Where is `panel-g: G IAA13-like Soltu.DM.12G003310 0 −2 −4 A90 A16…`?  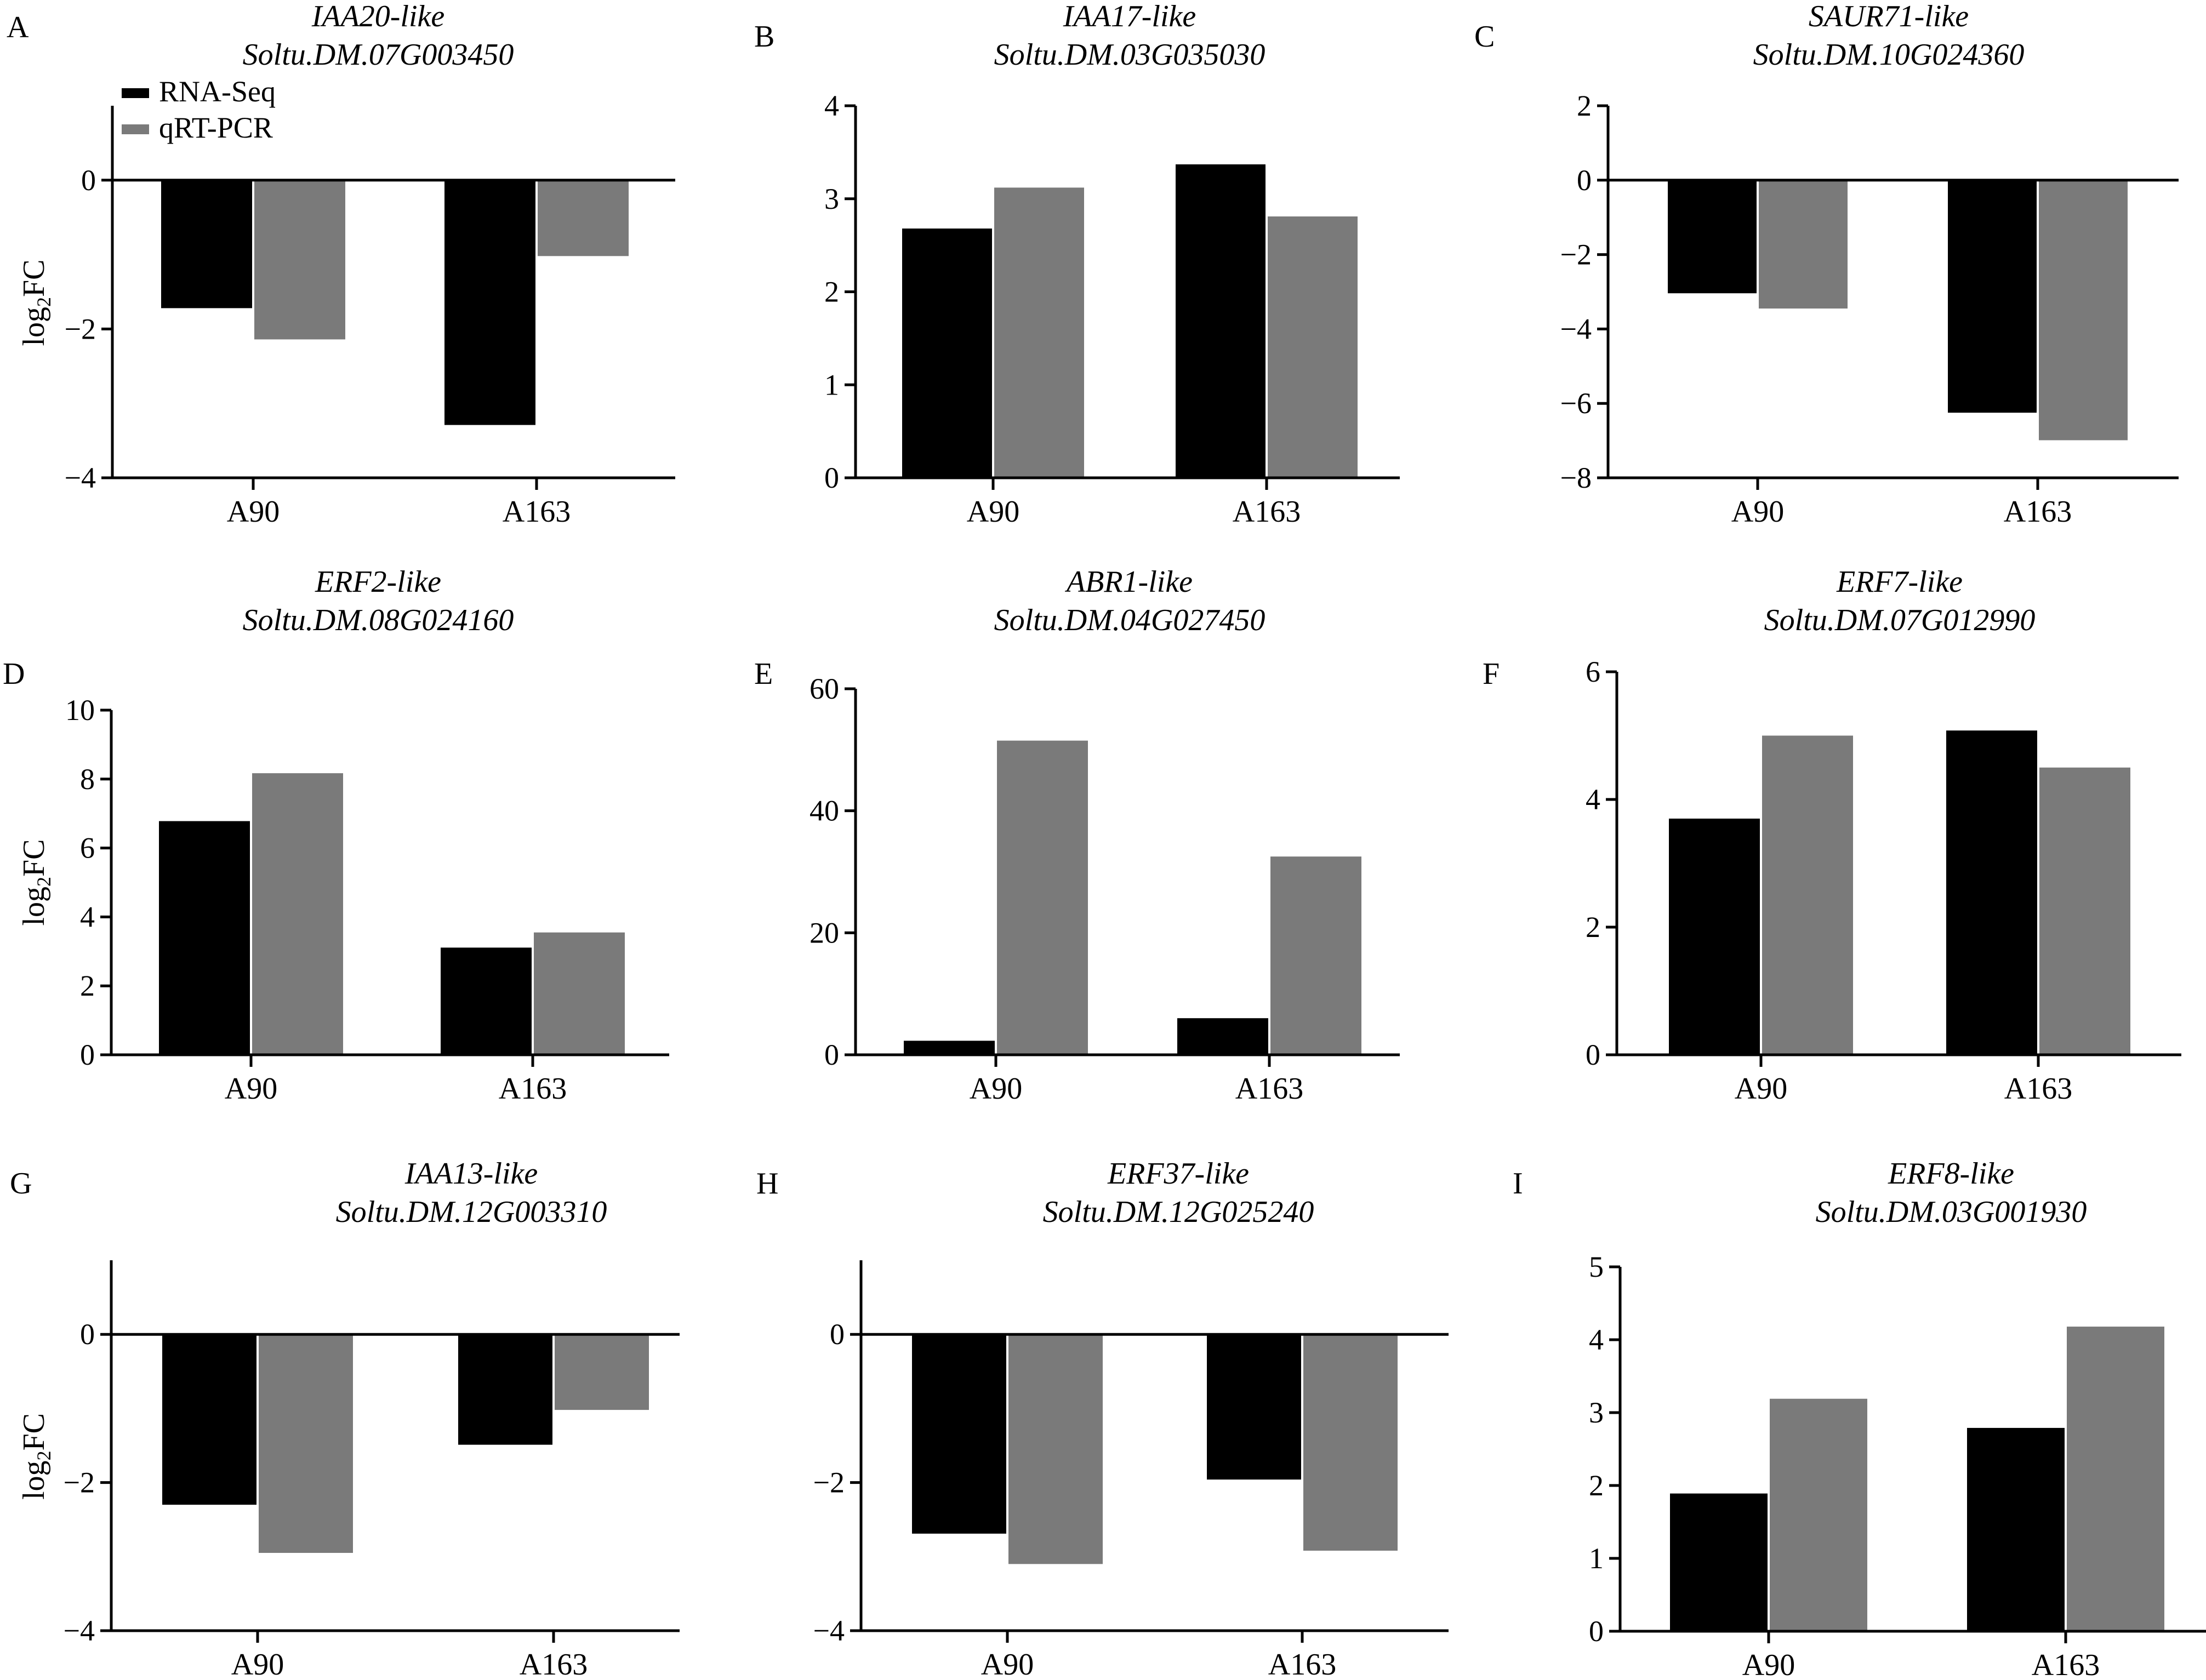
panel-g: G IAA13-like Soltu.DM.12G003310 0 −2 −4 A90 A16… is located at coordinates (345, 1418).